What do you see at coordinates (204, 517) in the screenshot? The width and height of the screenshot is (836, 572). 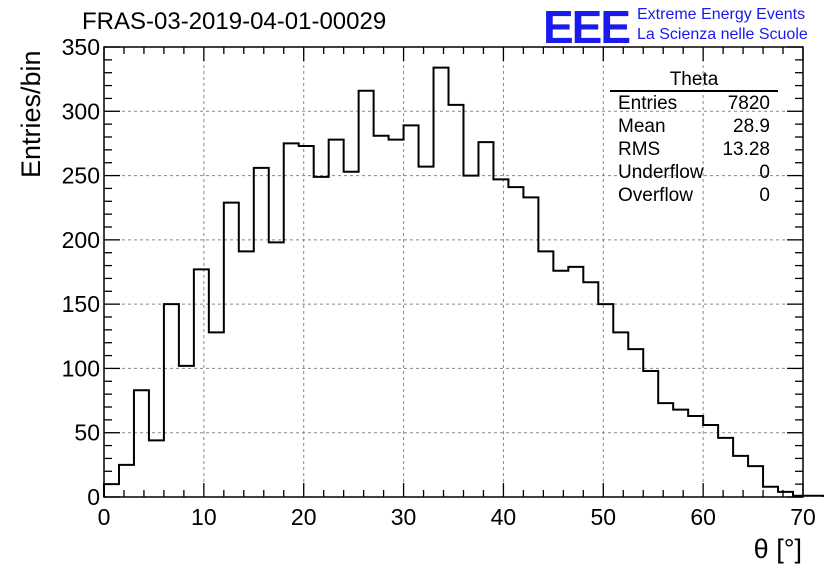 I see `x-tick-label: 10` at bounding box center [204, 517].